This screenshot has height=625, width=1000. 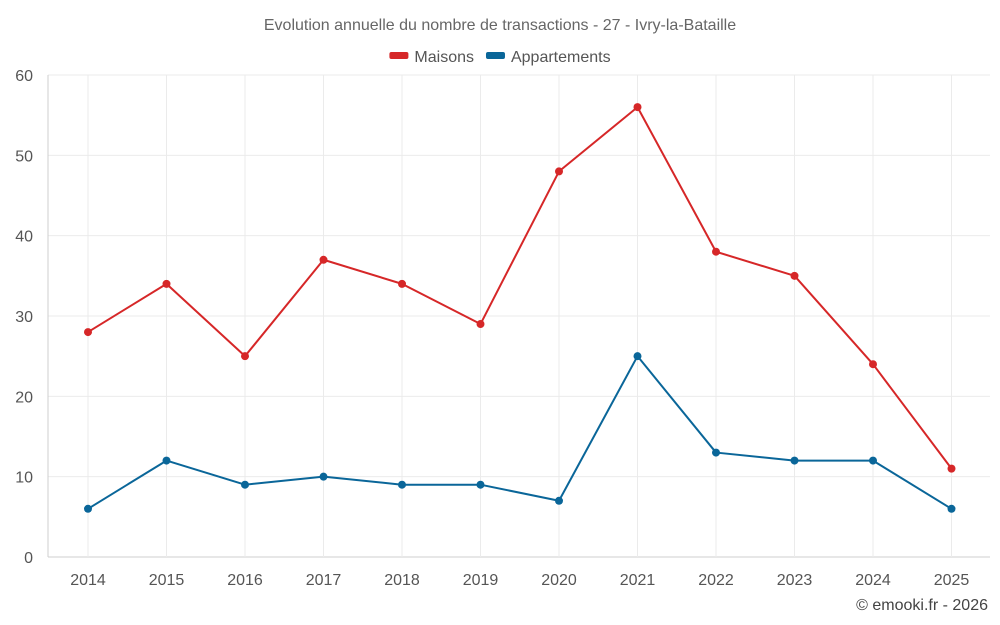 What do you see at coordinates (481, 580) in the screenshot?
I see `x-tick-label: 2019` at bounding box center [481, 580].